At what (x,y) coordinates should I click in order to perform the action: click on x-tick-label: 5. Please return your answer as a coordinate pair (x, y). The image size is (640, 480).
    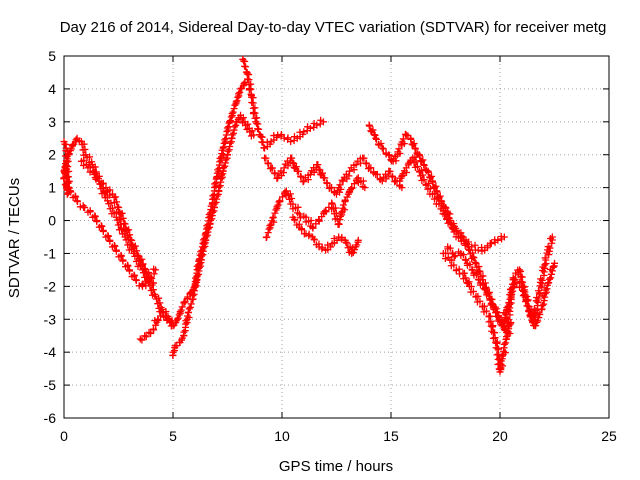
    Looking at the image, I should click on (173, 436).